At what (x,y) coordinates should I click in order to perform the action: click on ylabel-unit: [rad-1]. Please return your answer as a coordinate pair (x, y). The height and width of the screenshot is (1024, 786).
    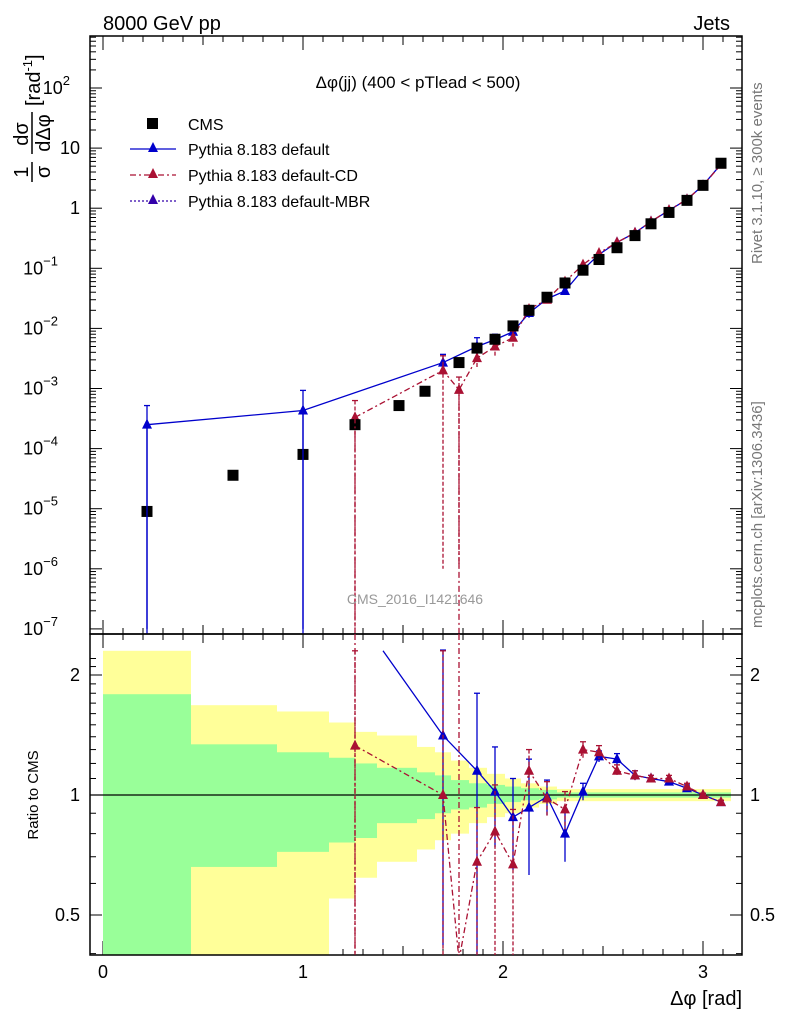
    Looking at the image, I should click on (32, 80).